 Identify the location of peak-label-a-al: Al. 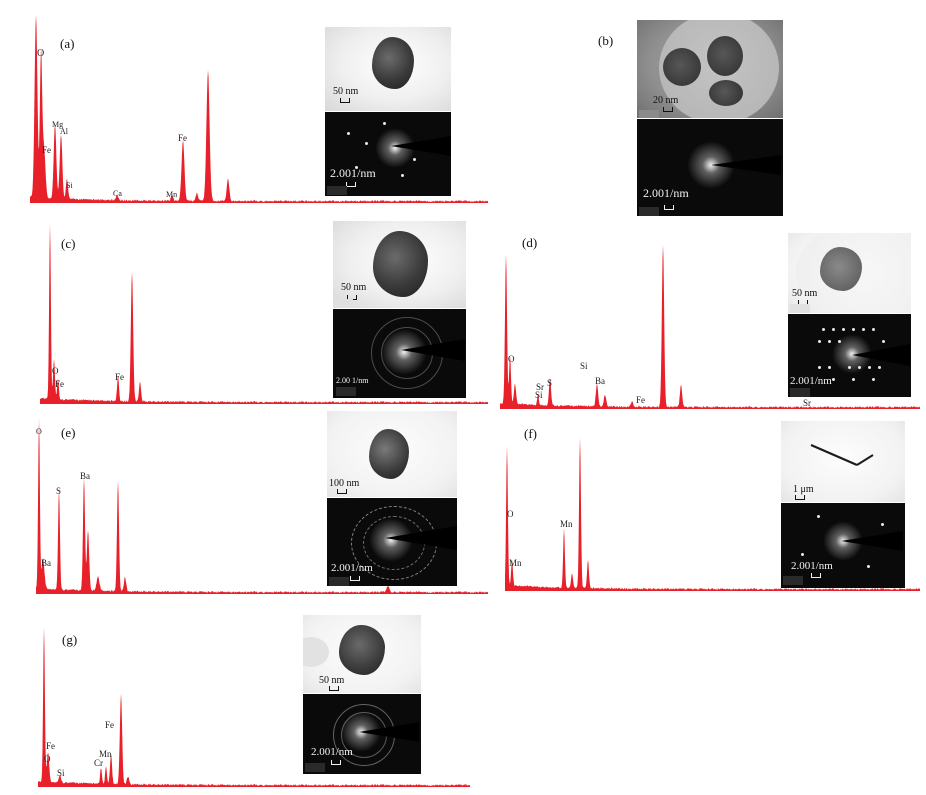
(64, 131).